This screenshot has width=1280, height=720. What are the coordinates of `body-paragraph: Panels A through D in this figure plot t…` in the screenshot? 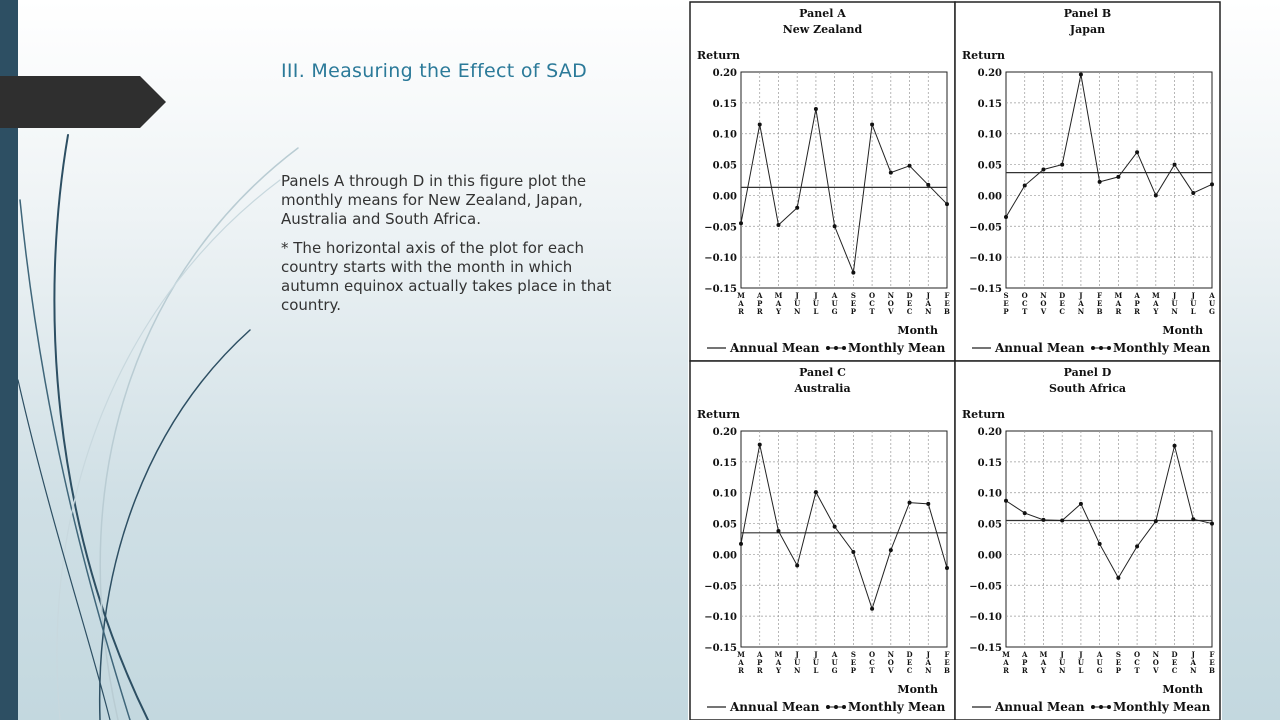 It's located at (434, 200).